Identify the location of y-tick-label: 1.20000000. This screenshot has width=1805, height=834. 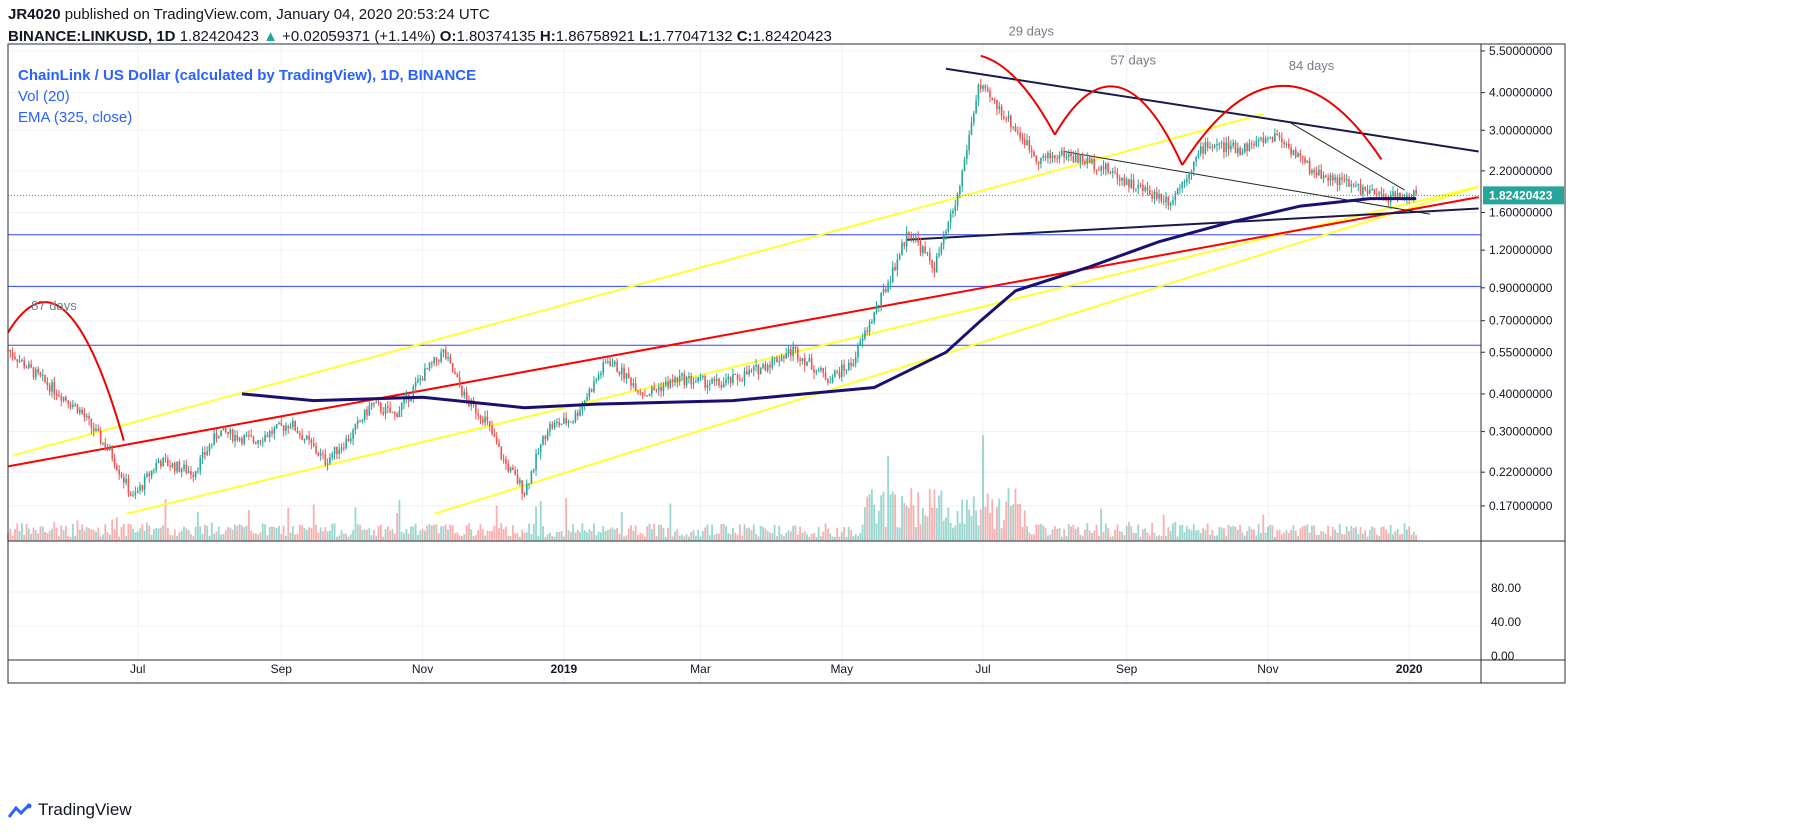
(1521, 250).